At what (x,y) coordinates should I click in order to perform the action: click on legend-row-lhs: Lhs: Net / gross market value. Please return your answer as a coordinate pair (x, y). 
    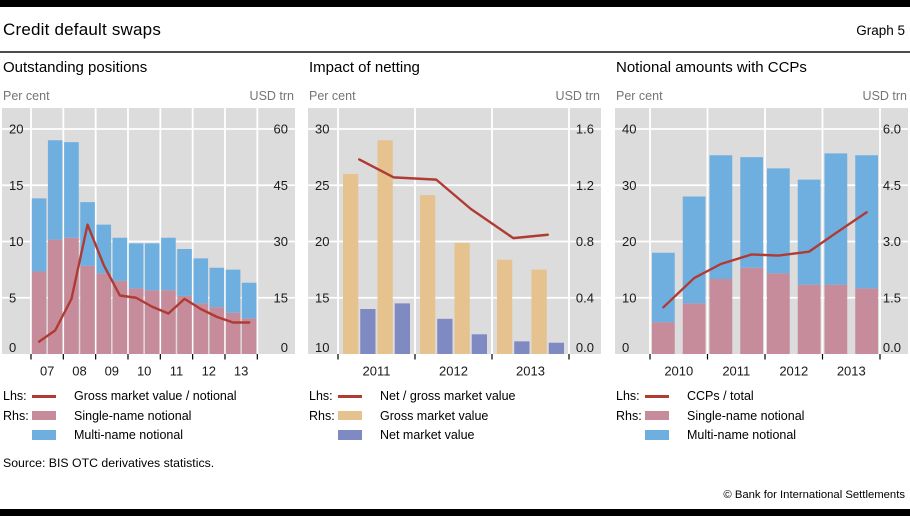
    Looking at the image, I should click on (412, 396).